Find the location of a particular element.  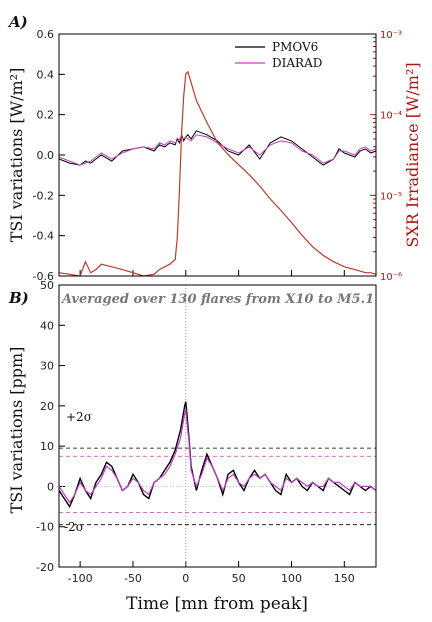

panel-a-ytick-label: -0.4 is located at coordinates (43, 236).